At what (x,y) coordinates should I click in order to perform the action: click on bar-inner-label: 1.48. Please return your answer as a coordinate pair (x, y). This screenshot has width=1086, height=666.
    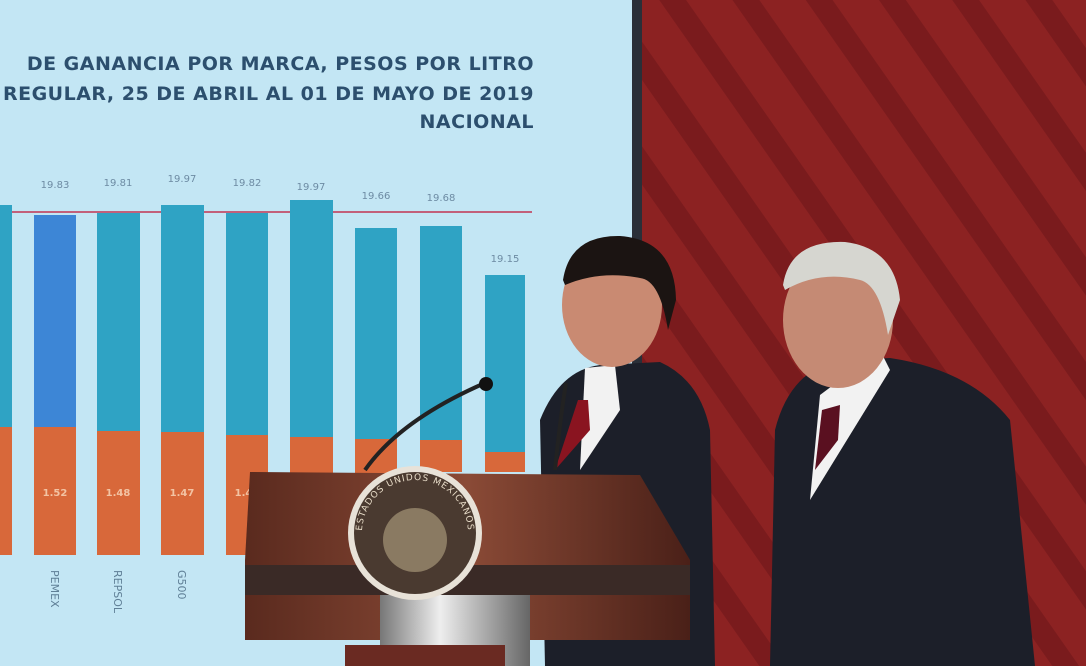
    Looking at the image, I should click on (118, 493).